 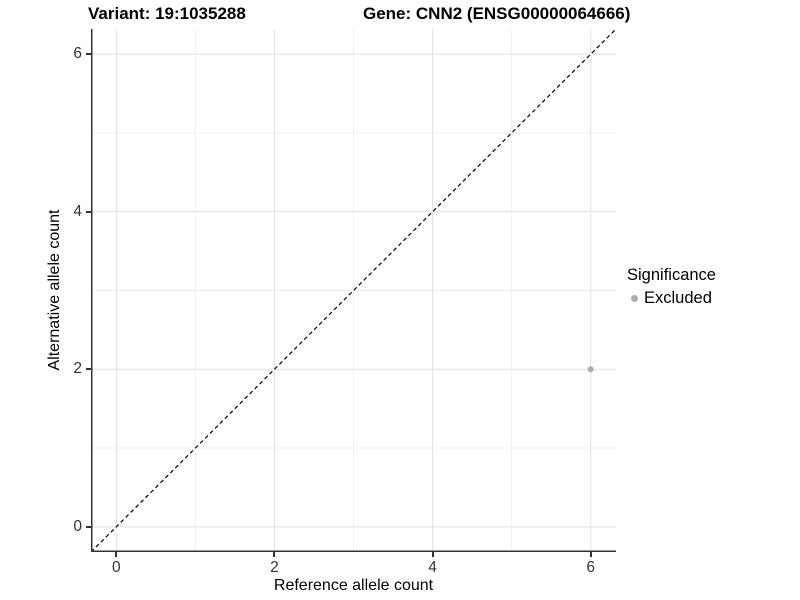 I want to click on legend-key-dot, so click(x=634, y=298).